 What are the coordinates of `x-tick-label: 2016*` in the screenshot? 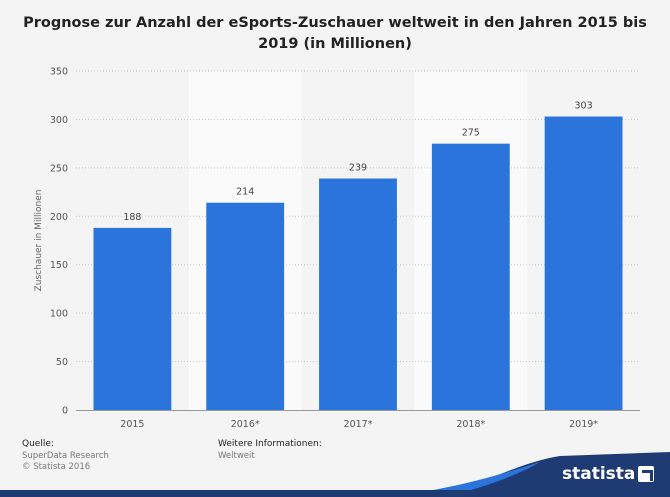 It's located at (245, 424).